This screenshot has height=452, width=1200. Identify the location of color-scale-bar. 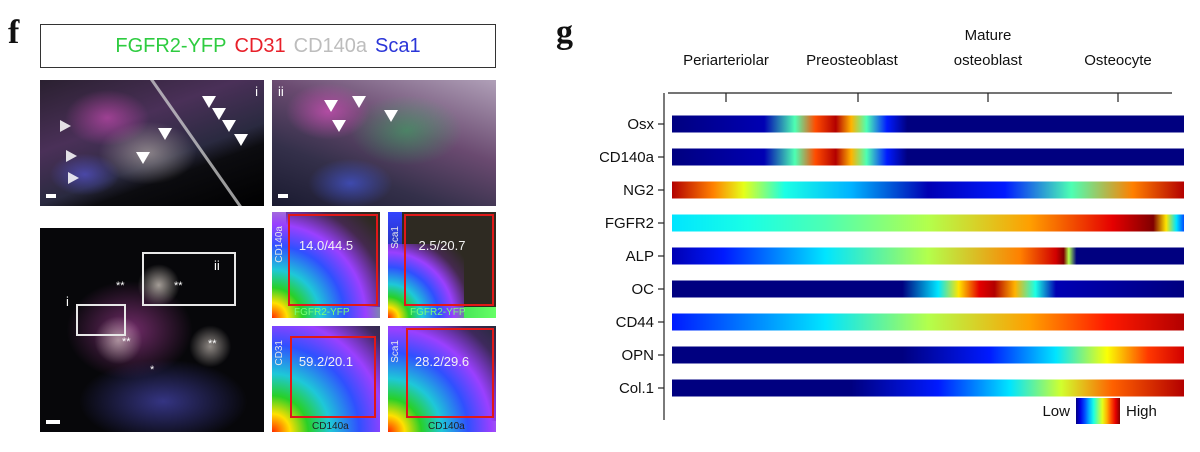
(1098, 411).